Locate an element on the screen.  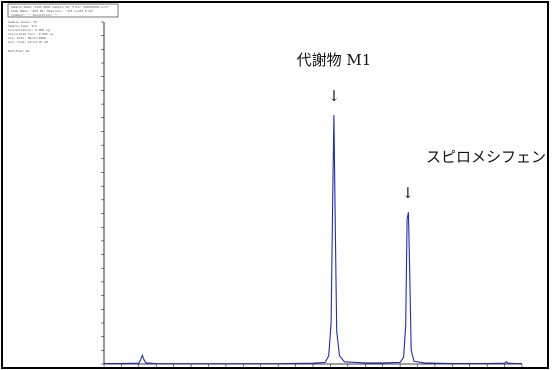
info-line: Acq. Time: 10:31:45 AM is located at coordinates (28, 42).